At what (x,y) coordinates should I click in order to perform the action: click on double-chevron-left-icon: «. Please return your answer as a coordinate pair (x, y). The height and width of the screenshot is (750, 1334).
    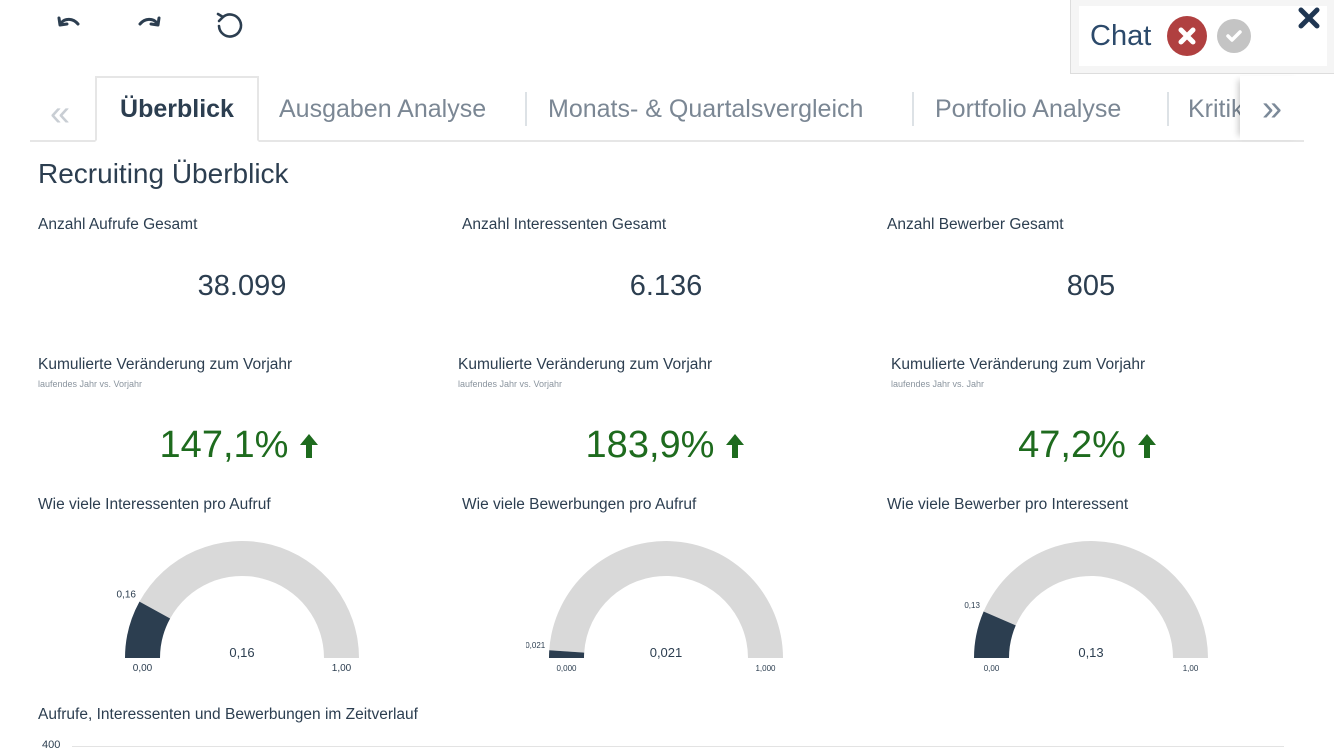
    Looking at the image, I should click on (60, 112).